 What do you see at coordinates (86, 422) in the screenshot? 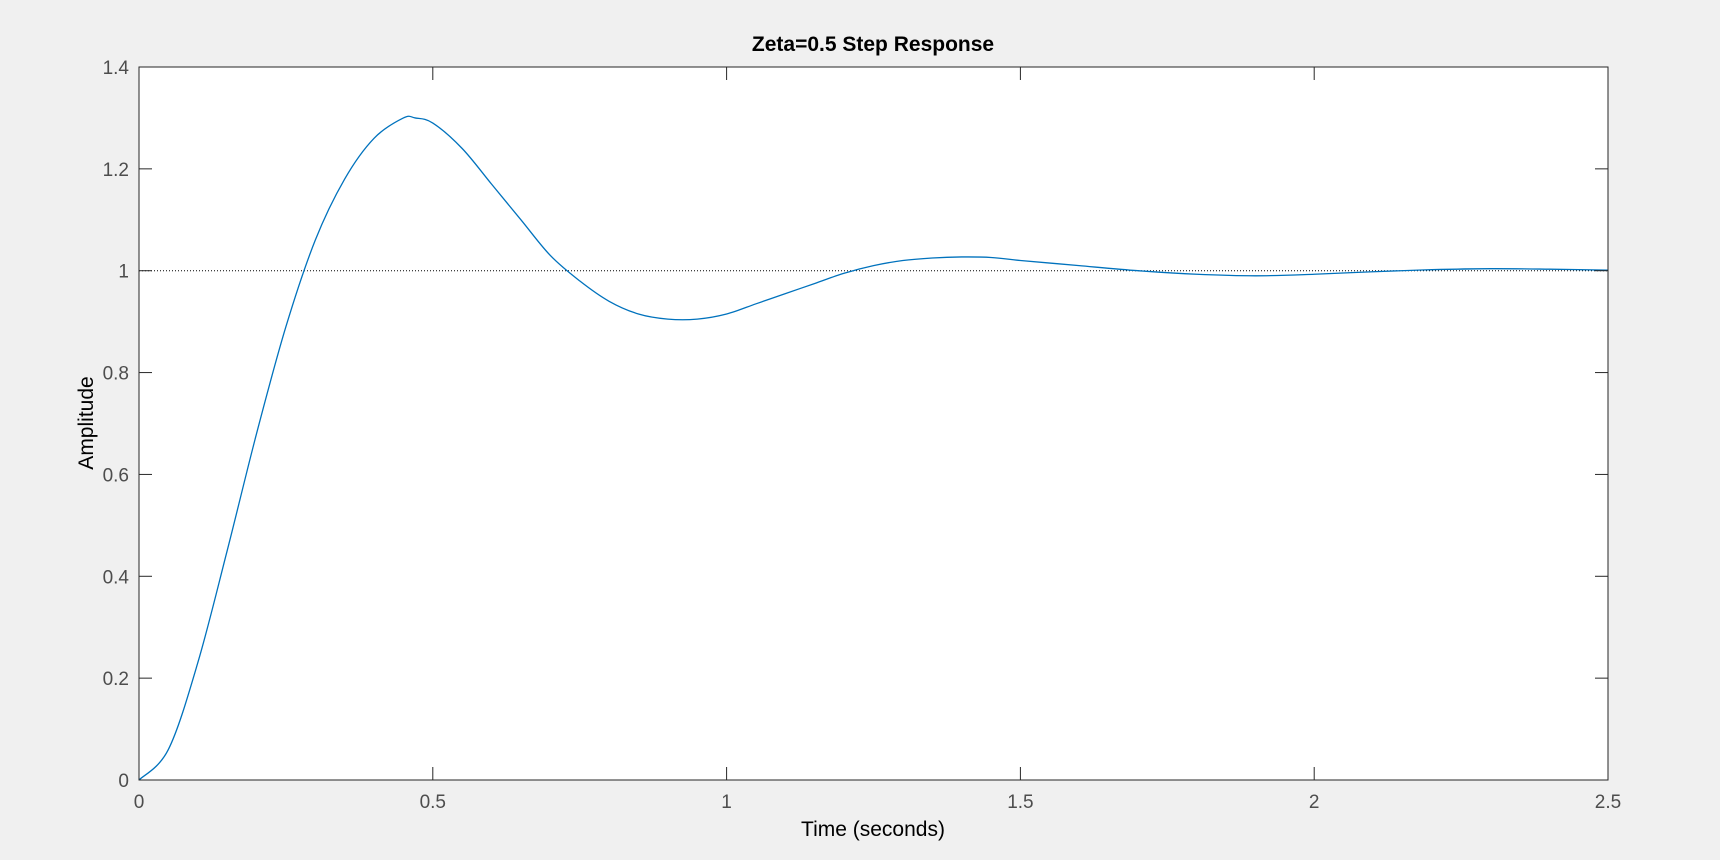
I see `y-axis-label: Amplitude` at bounding box center [86, 422].